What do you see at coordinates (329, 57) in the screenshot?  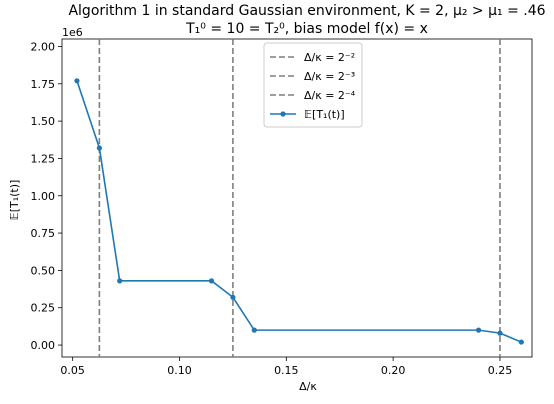 I see `legend-vline-label: Δ/κ = 2⁻²` at bounding box center [329, 57].